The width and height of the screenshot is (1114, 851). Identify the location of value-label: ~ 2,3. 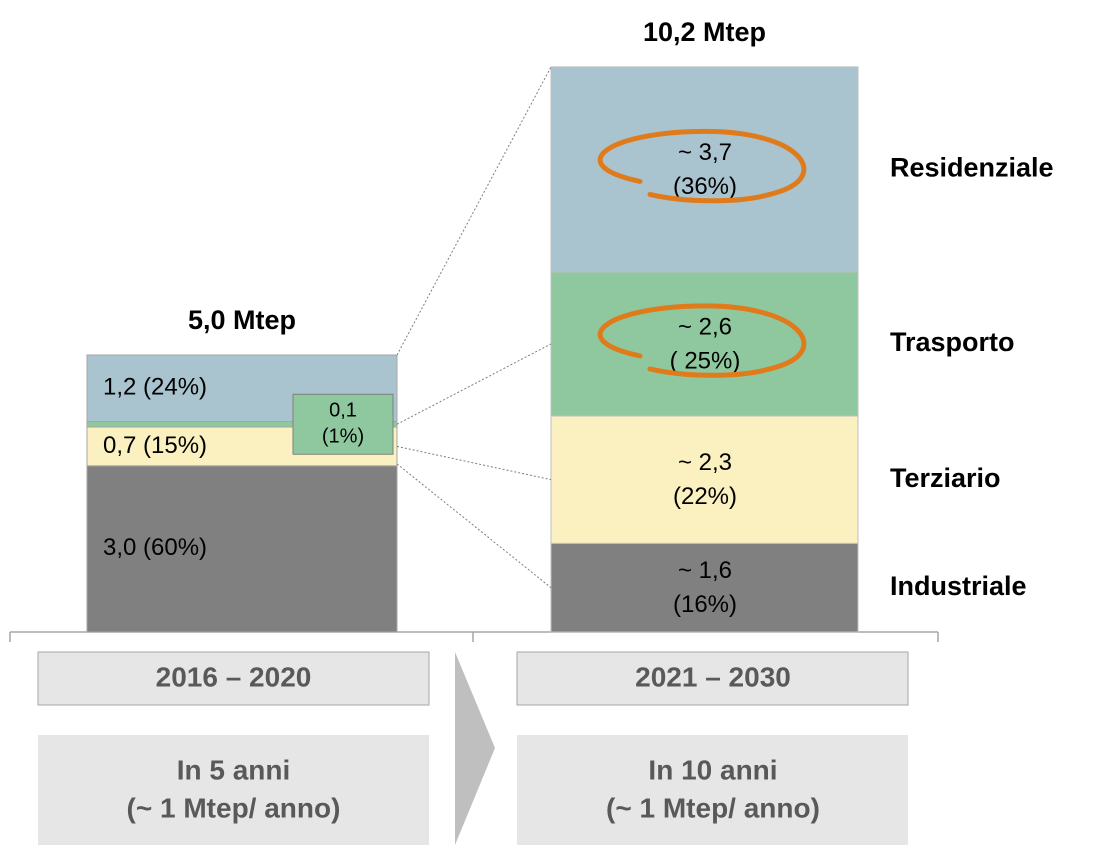
(705, 462).